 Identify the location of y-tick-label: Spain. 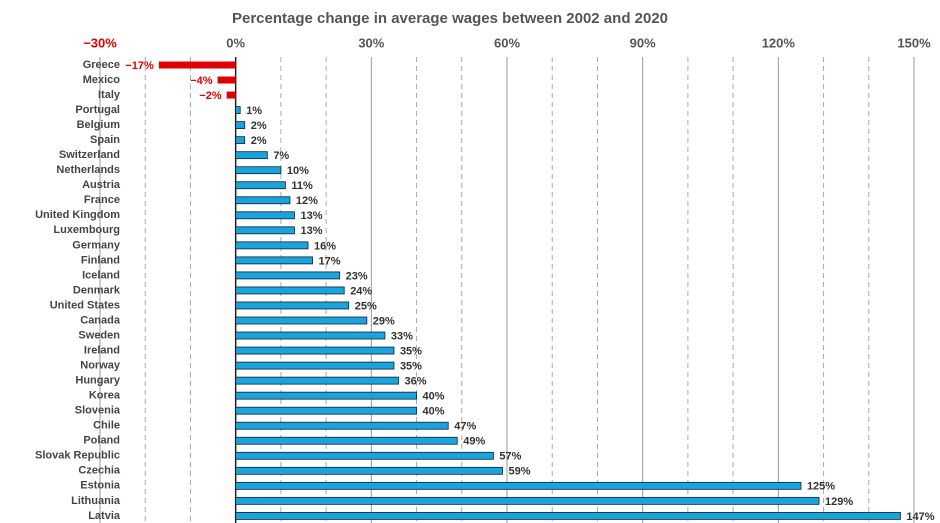
(105, 140).